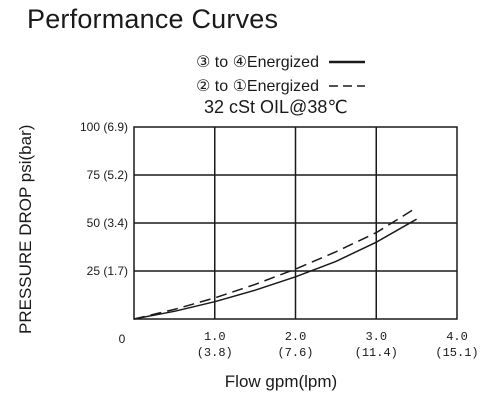 This screenshot has height=411, width=504. I want to click on x-tick-sublabel: (11.4), so click(376, 353).